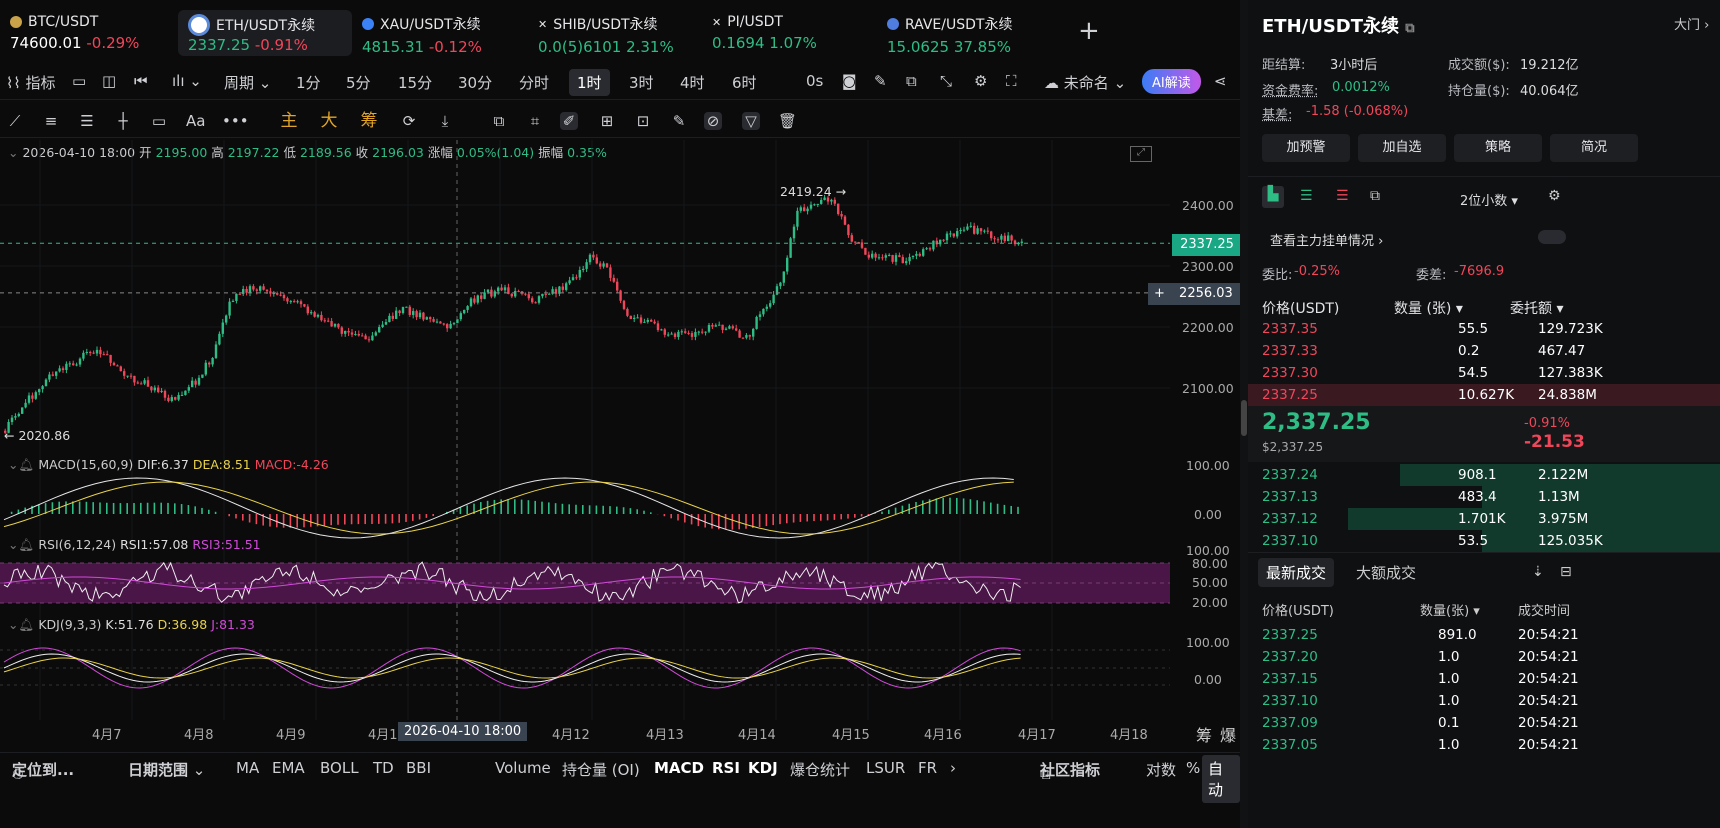  What do you see at coordinates (751, 121) in the screenshot?
I see `filter-icon: ▽` at bounding box center [751, 121].